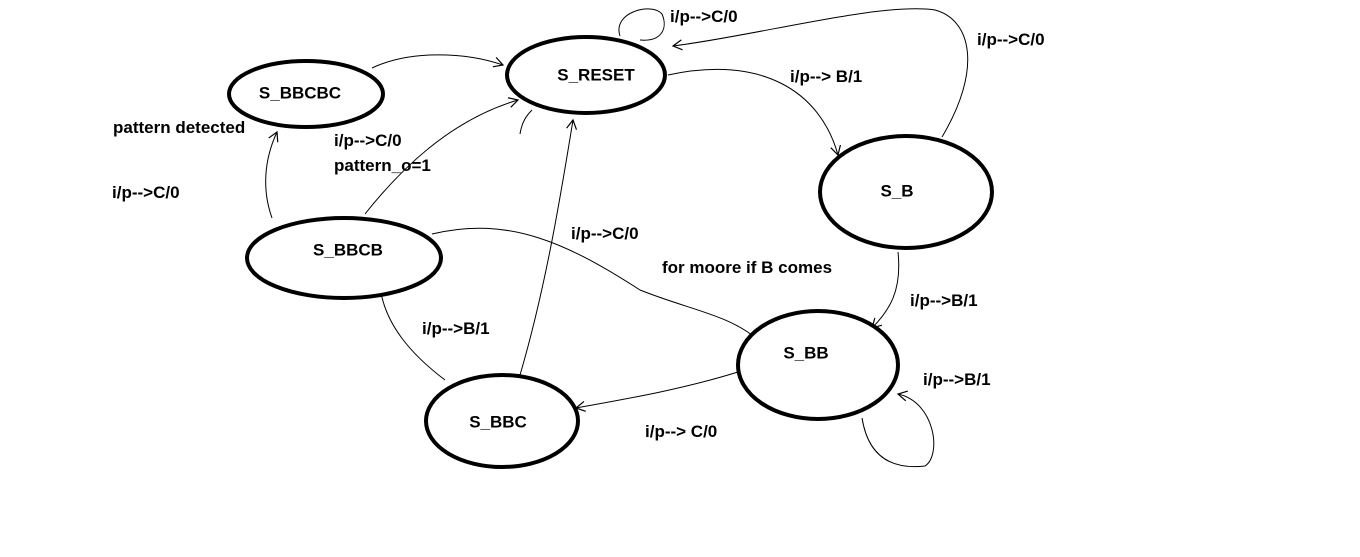  I want to click on edge-reset-stub, so click(526, 122).